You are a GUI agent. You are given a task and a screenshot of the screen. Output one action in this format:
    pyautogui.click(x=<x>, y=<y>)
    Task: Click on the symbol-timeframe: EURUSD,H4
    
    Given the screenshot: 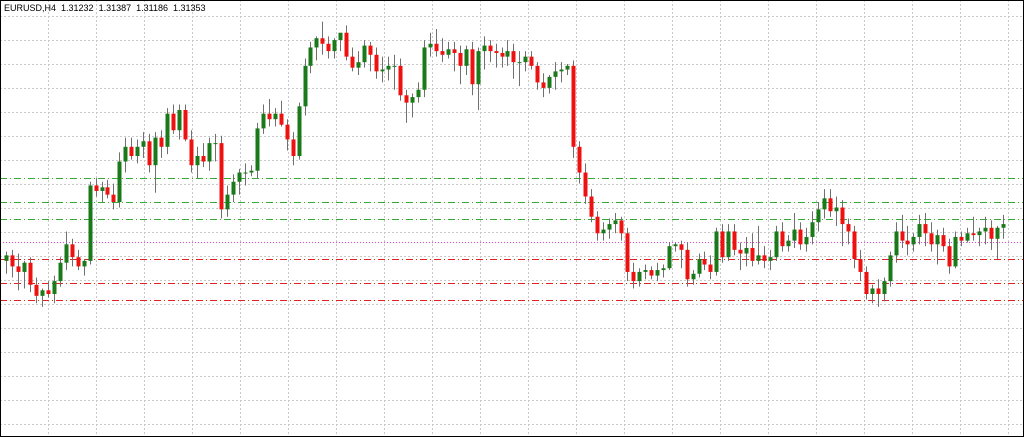 What is the action you would take?
    pyautogui.click(x=30, y=8)
    